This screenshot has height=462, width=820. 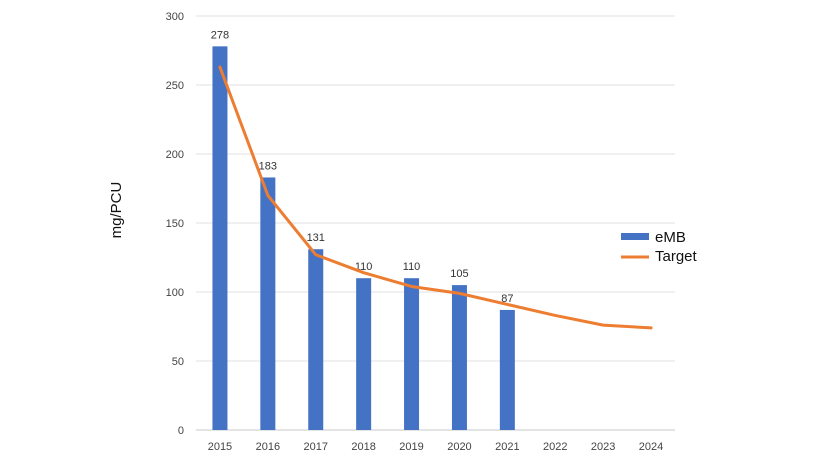 What do you see at coordinates (651, 447) in the screenshot?
I see `x-tick-label: 2024` at bounding box center [651, 447].